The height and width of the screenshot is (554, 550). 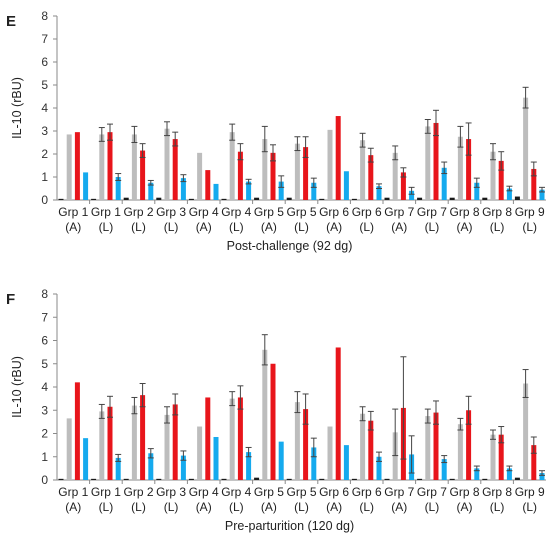 I want to click on x-tick-label: Grp 3, so click(x=171, y=212).